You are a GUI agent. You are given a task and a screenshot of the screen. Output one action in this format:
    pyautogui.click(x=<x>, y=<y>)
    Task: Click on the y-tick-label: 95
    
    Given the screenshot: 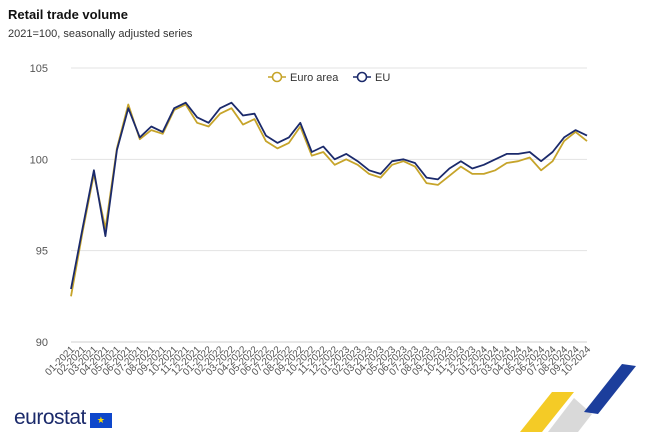 What is the action you would take?
    pyautogui.click(x=42, y=252)
    